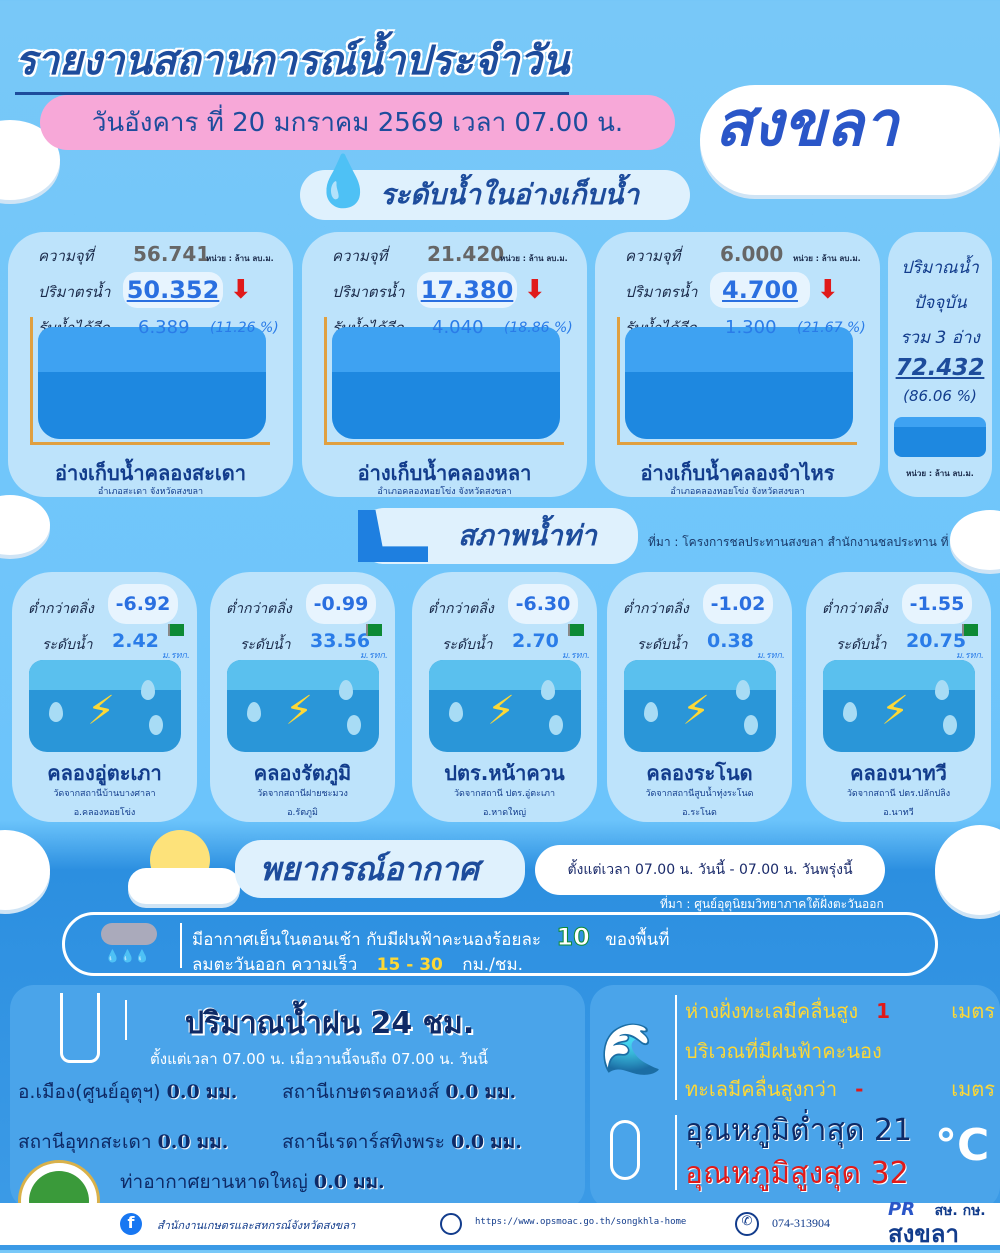 The height and width of the screenshot is (1253, 1000). Describe the element at coordinates (135, 641) in the screenshot. I see `water-level-value: 2.42` at that location.